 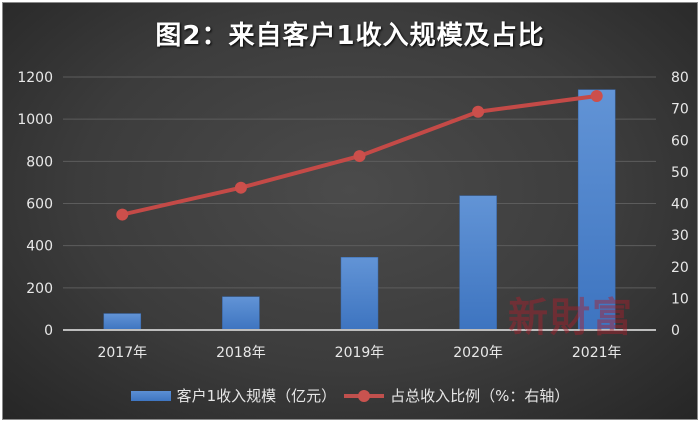 What do you see at coordinates (680, 78) in the screenshot?
I see `right-axis-tick: 80` at bounding box center [680, 78].